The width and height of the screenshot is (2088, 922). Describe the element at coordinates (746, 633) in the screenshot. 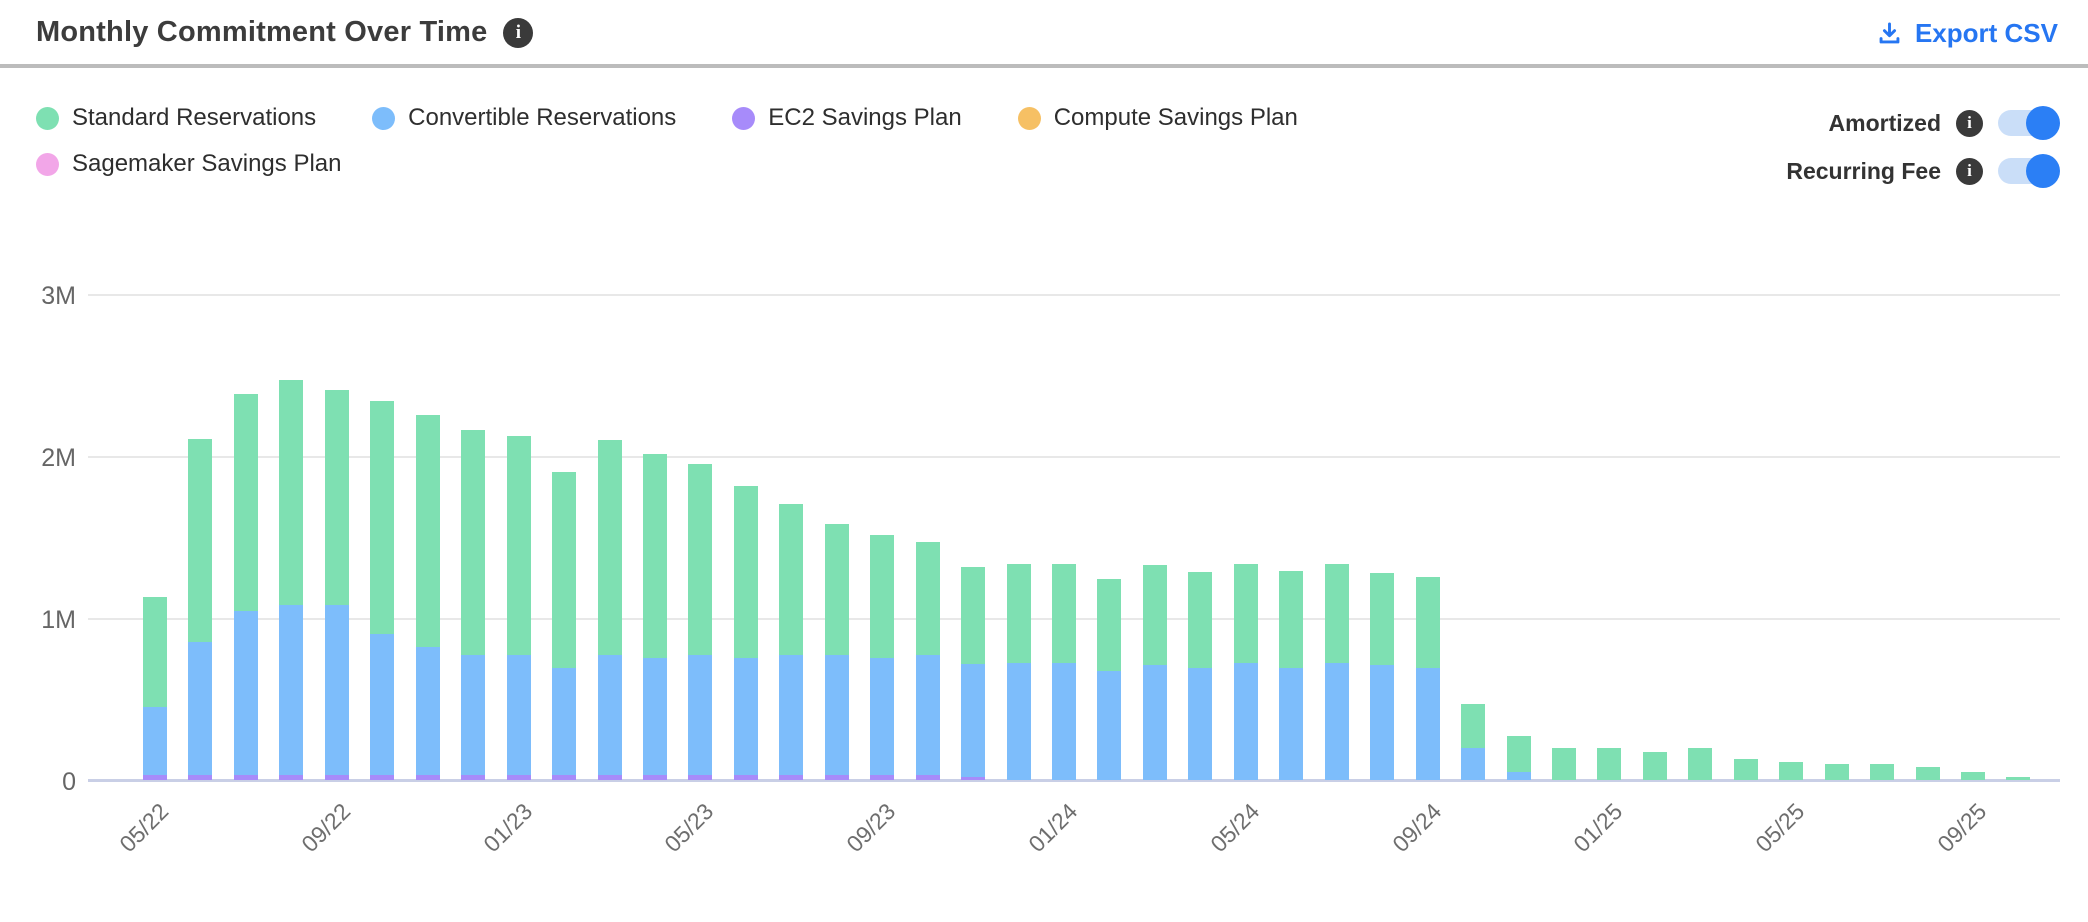

I see `bar-06/23` at that location.